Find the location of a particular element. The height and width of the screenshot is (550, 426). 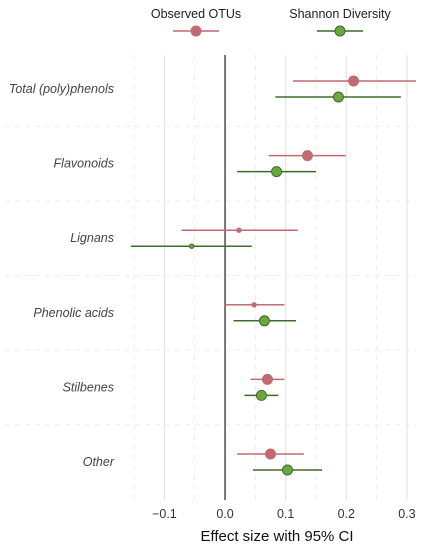

category-label: Total (poly)phenols is located at coordinates (61, 89).